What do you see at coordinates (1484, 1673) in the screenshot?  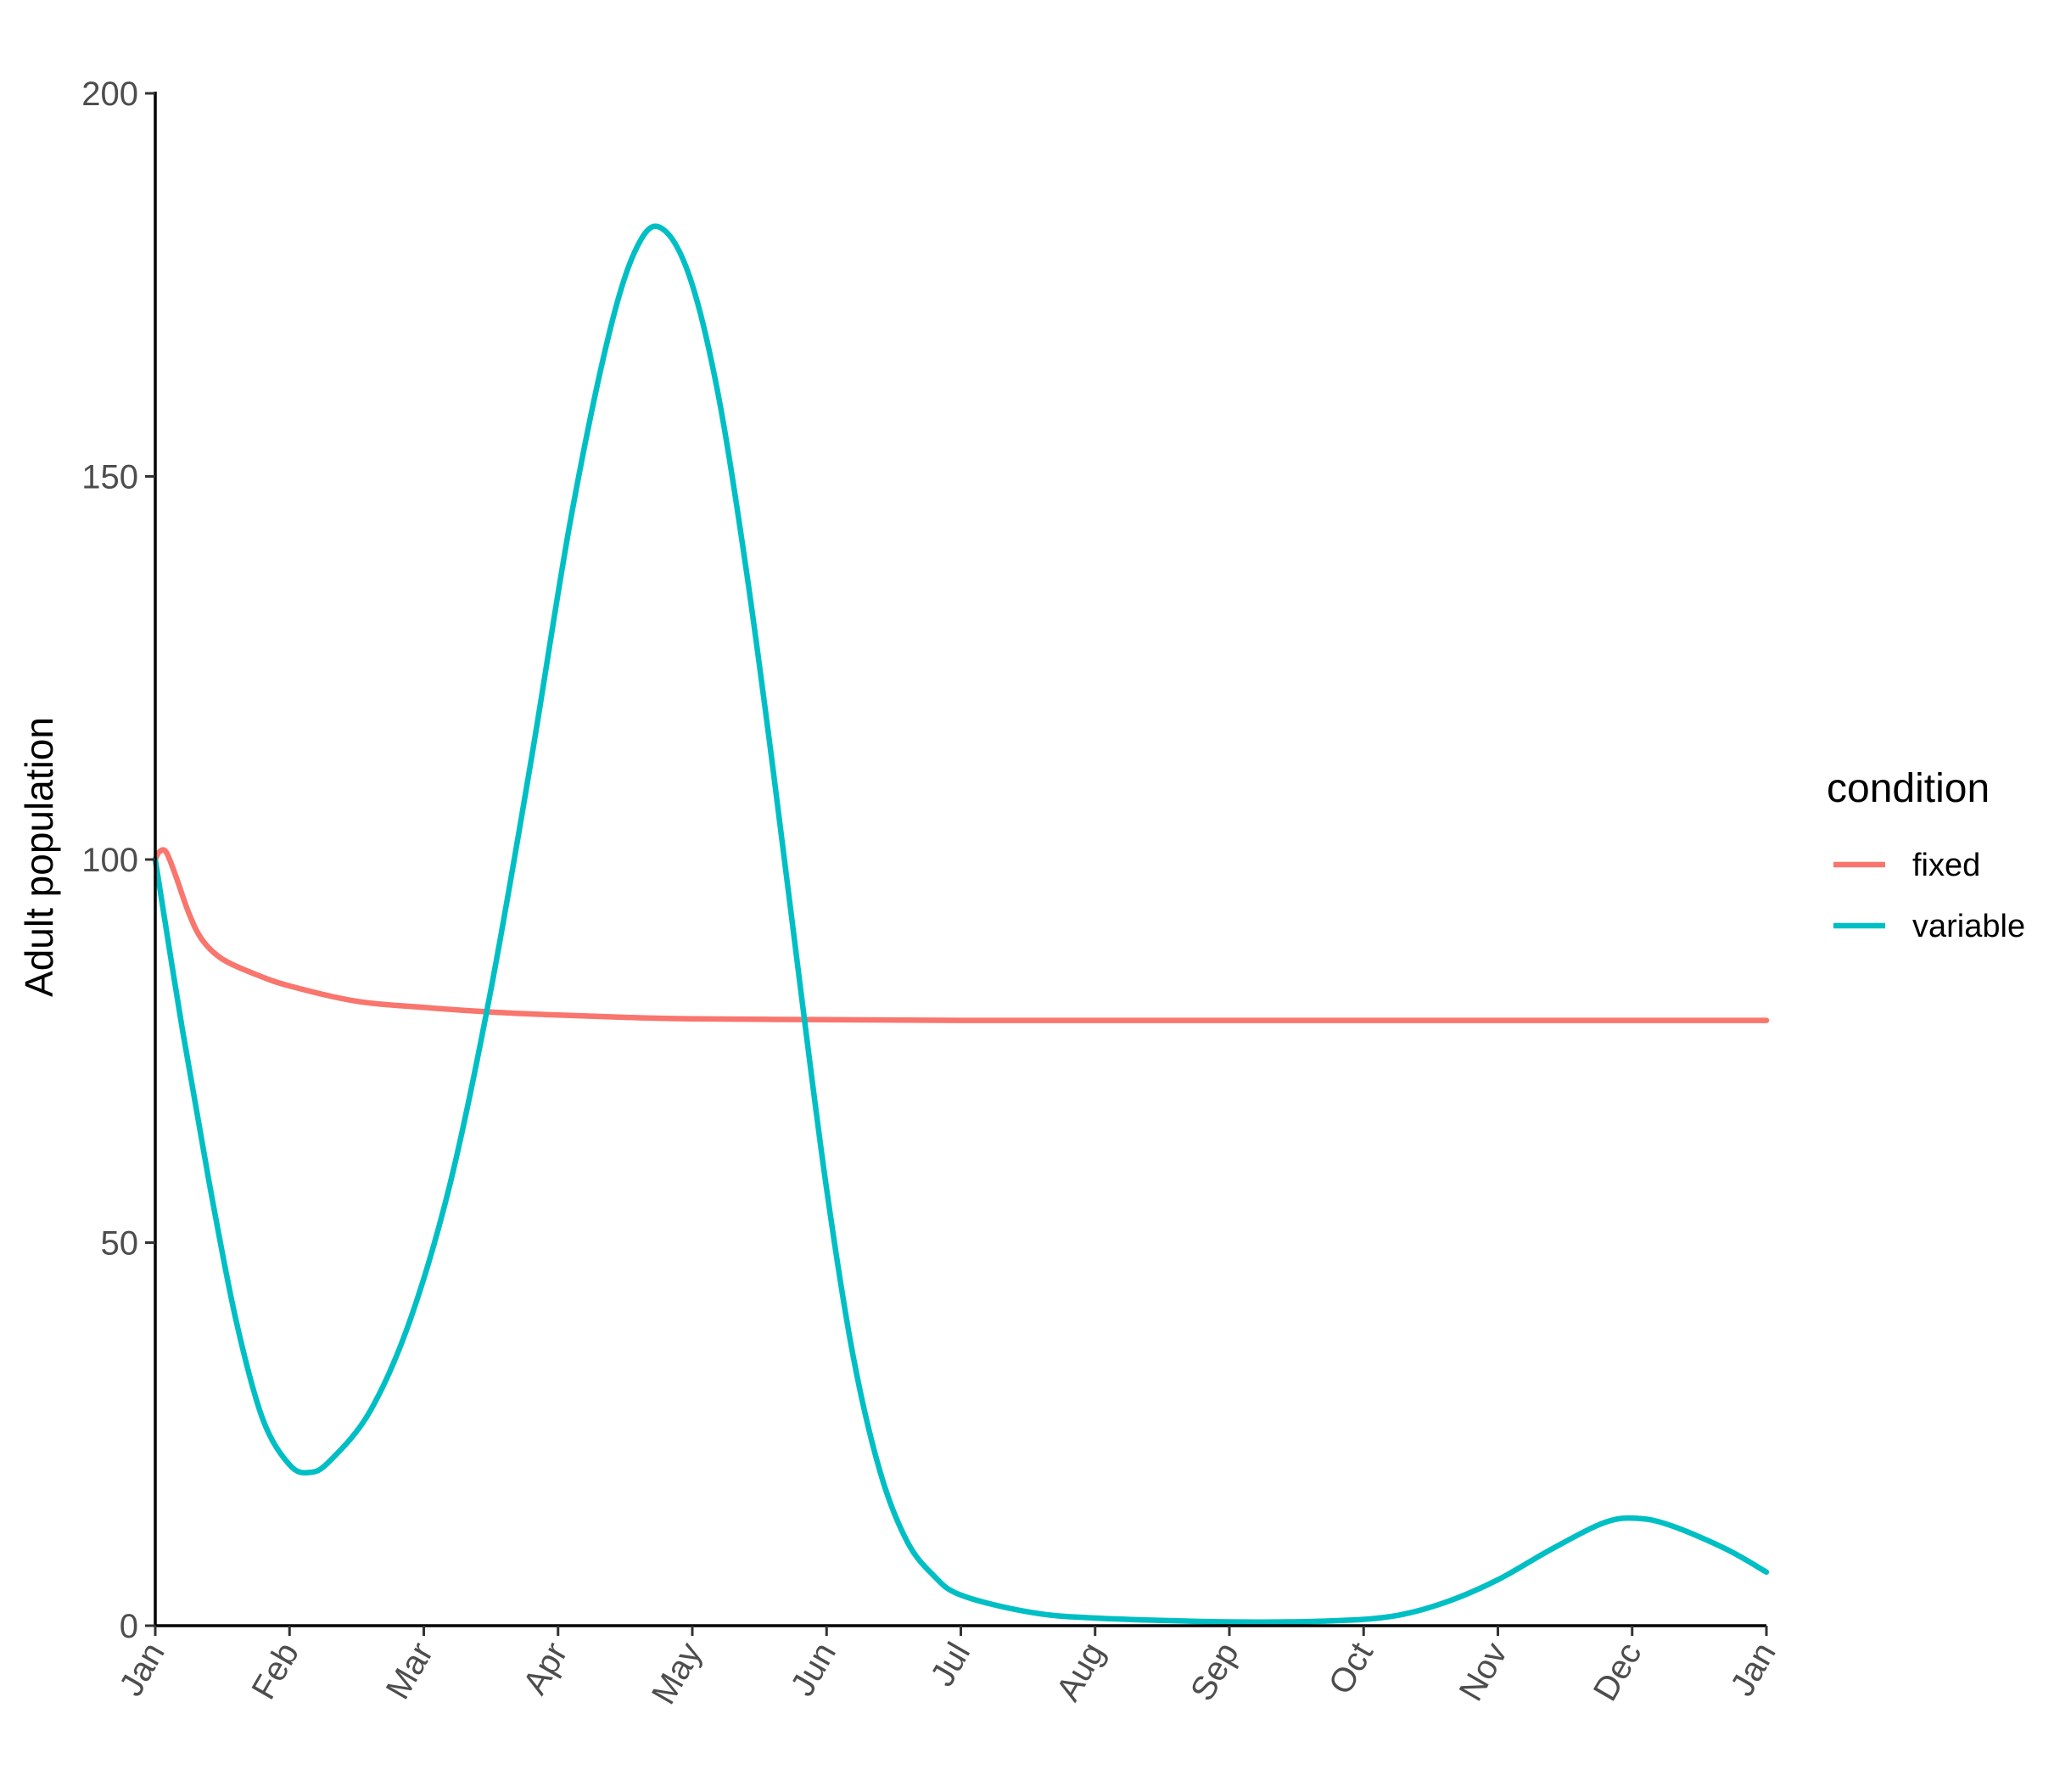 I see `x-tick-label: Nov` at bounding box center [1484, 1673].